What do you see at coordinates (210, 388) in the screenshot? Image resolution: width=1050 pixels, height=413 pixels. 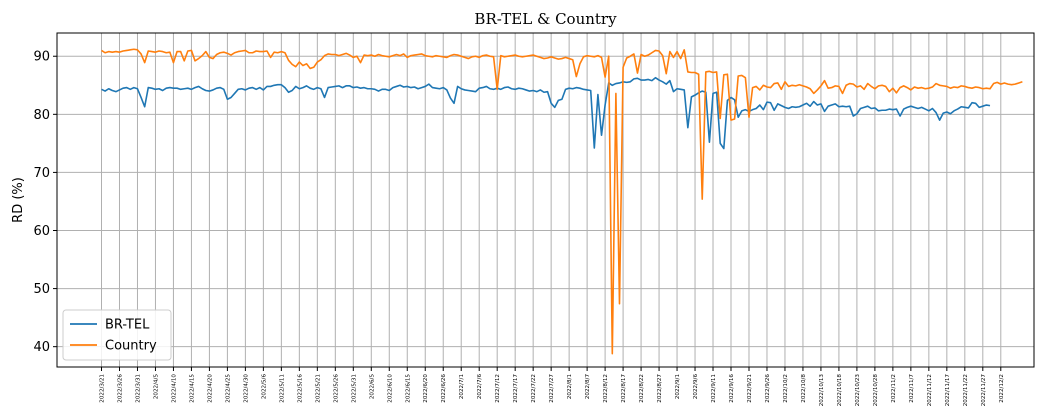 I see `x-tick-label: 2022/4/20` at bounding box center [210, 388].